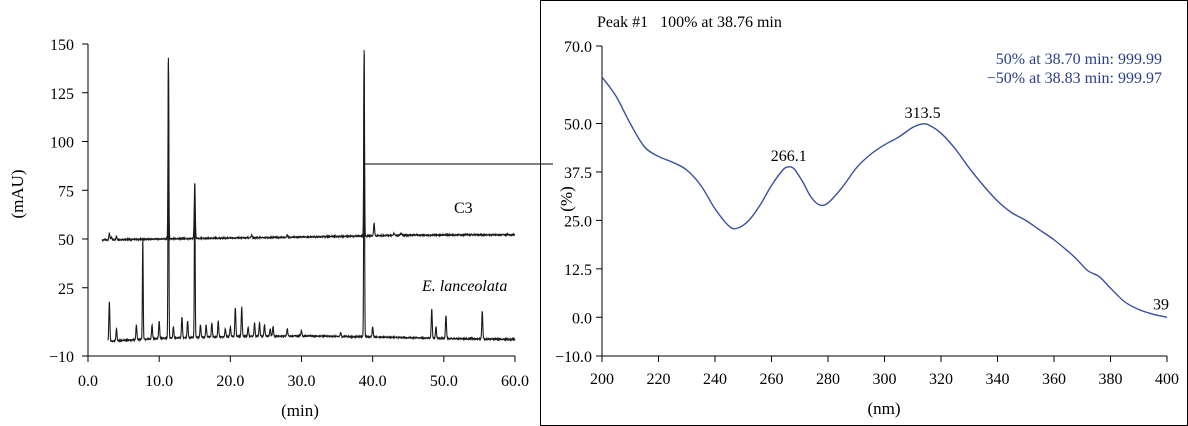 The image size is (1188, 426). Describe the element at coordinates (602, 379) in the screenshot. I see `right-x-tick-label: 200` at that location.